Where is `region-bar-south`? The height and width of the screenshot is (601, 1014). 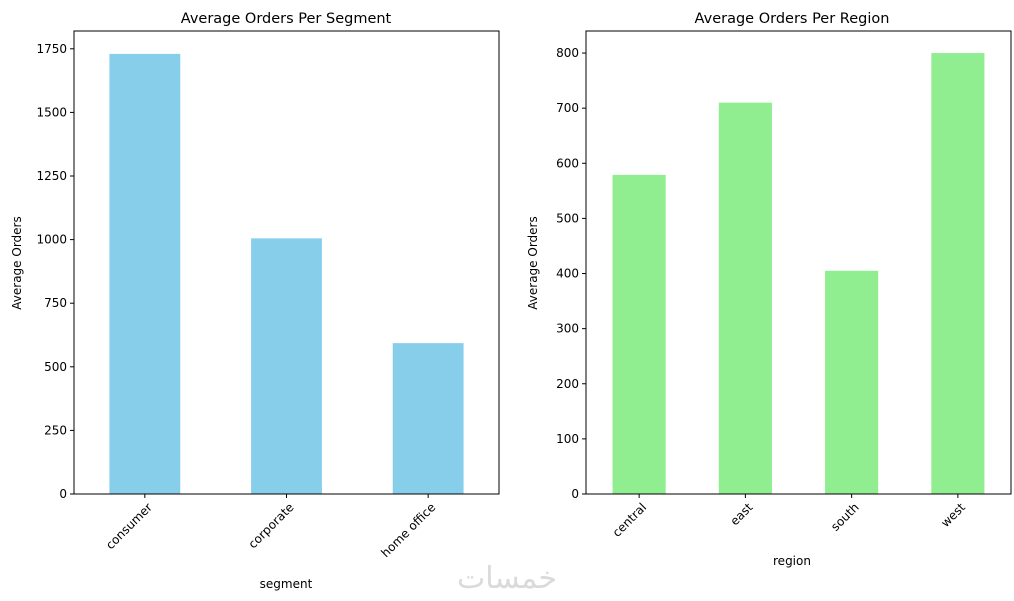
region-bar-south is located at coordinates (852, 382).